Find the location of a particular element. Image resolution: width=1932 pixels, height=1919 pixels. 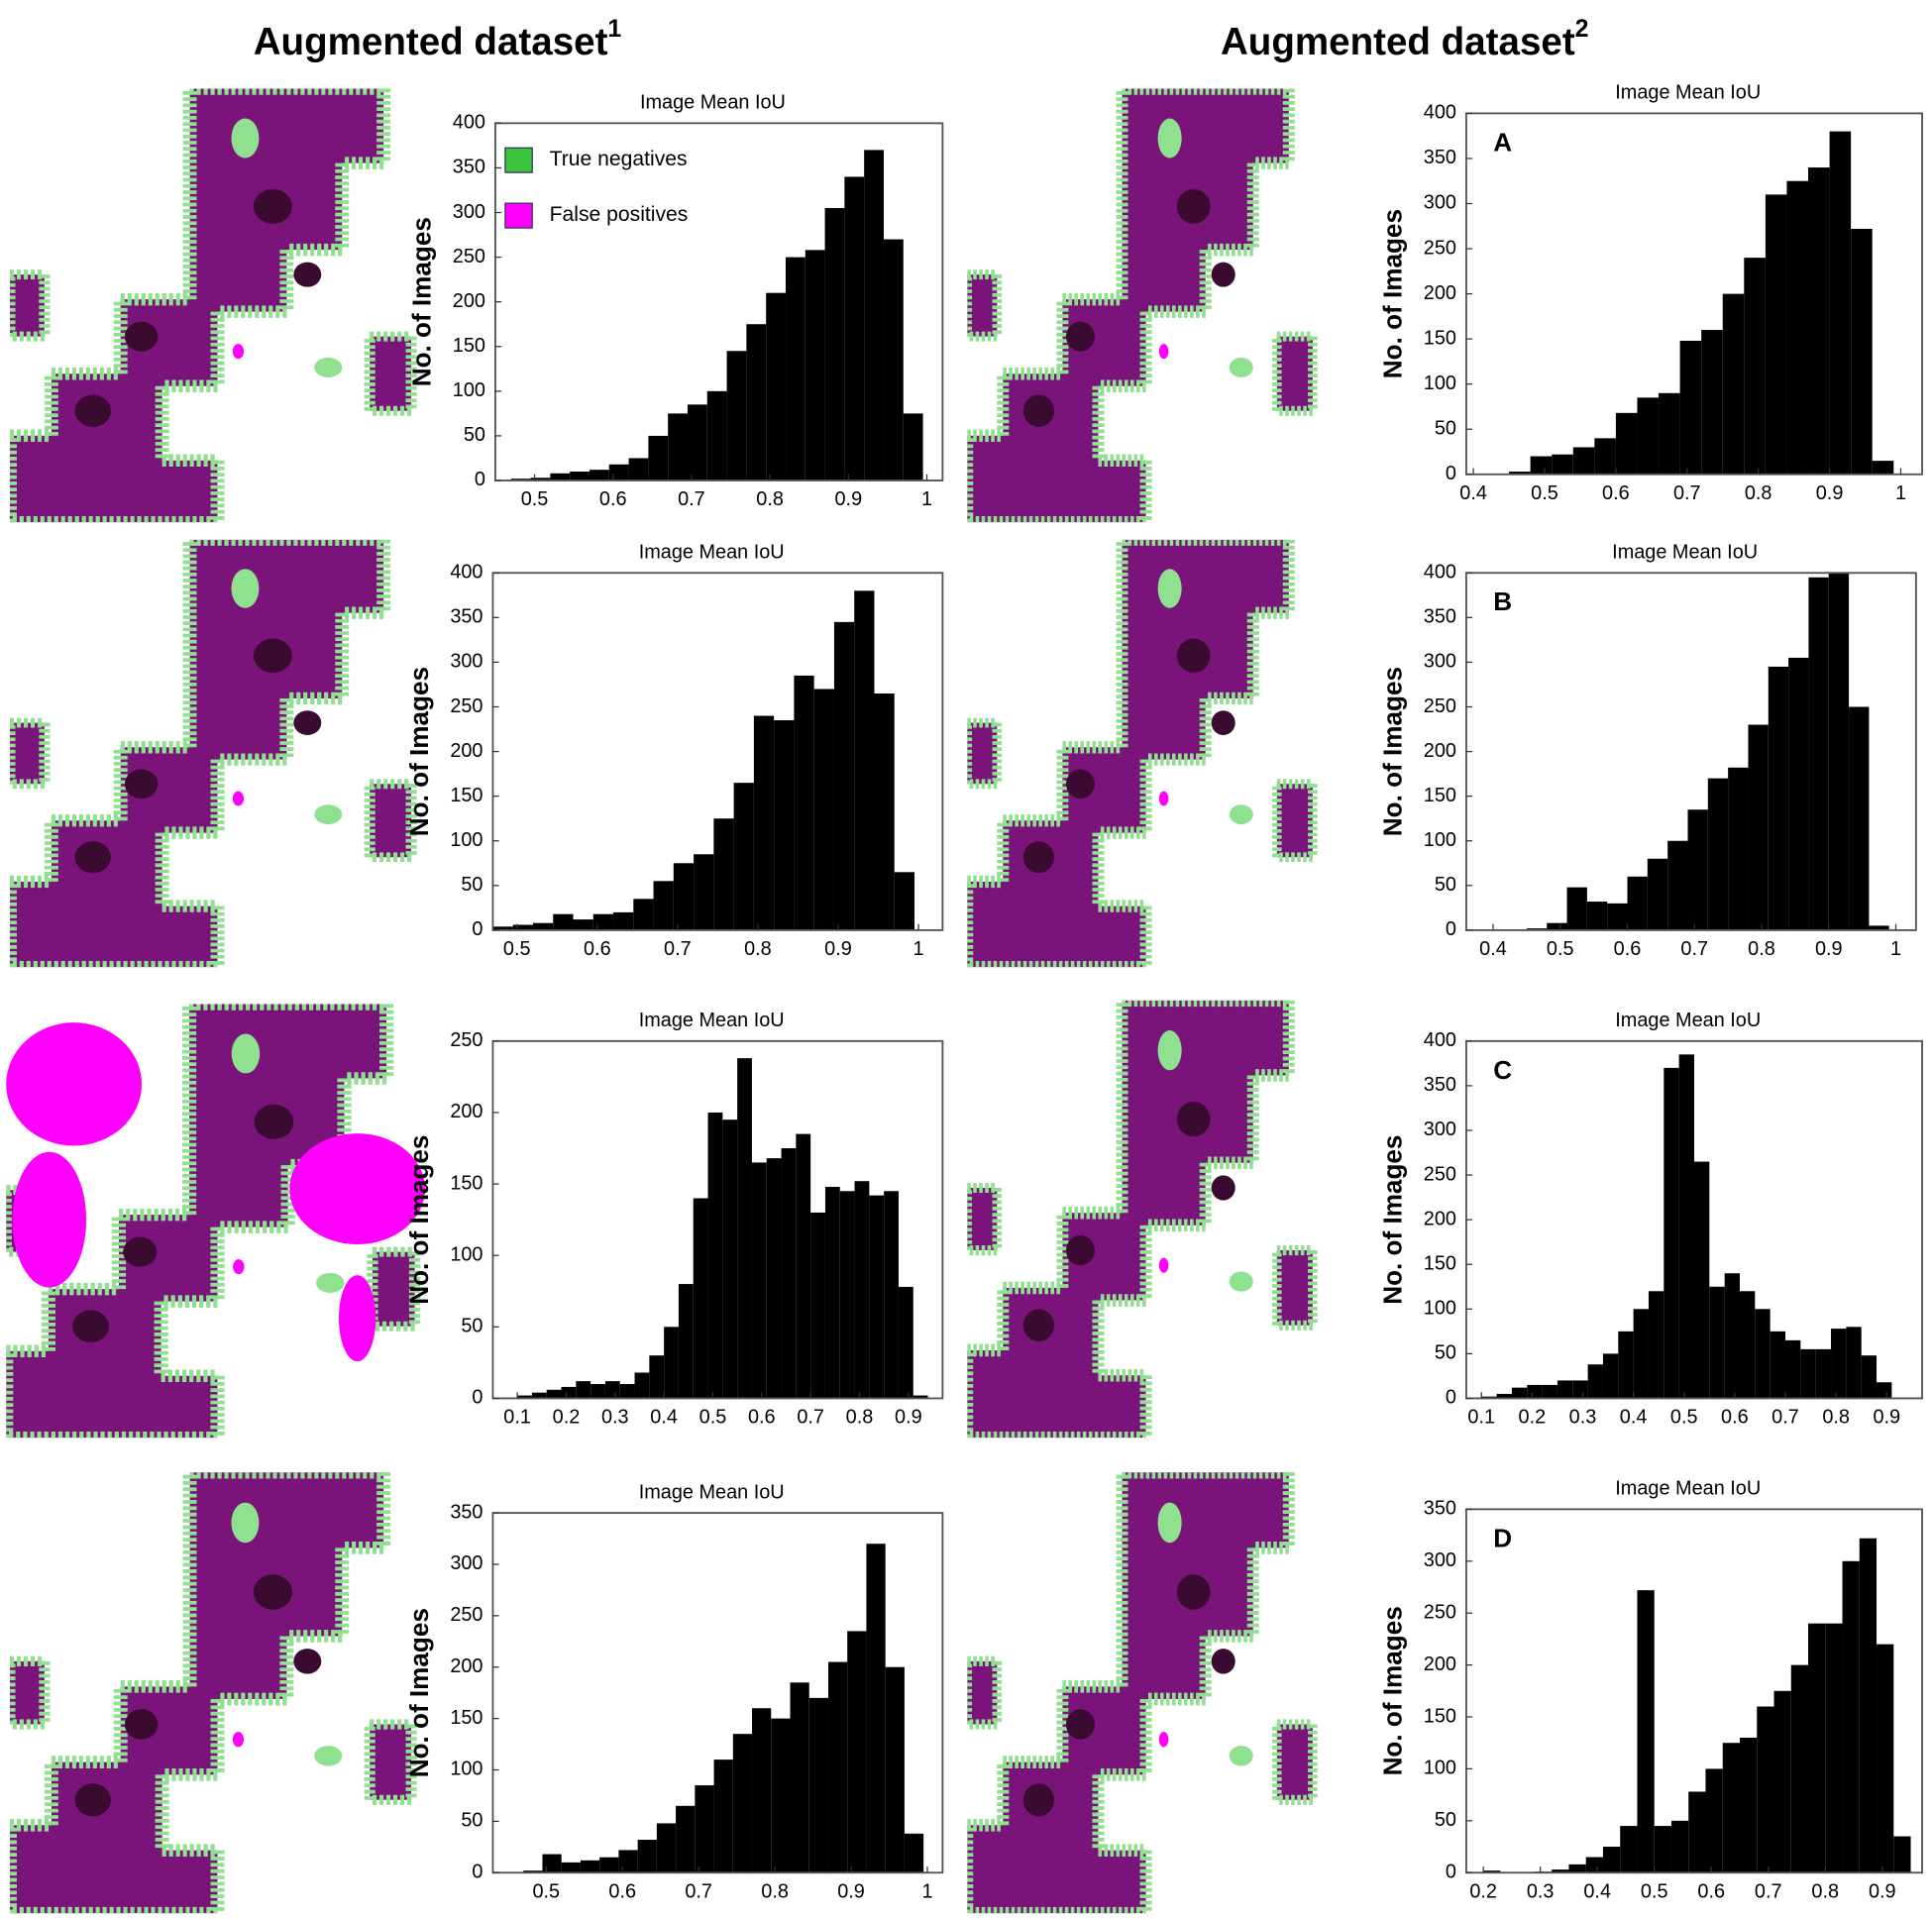

heading: Augmented dataset1 is located at coordinates (438, 38).